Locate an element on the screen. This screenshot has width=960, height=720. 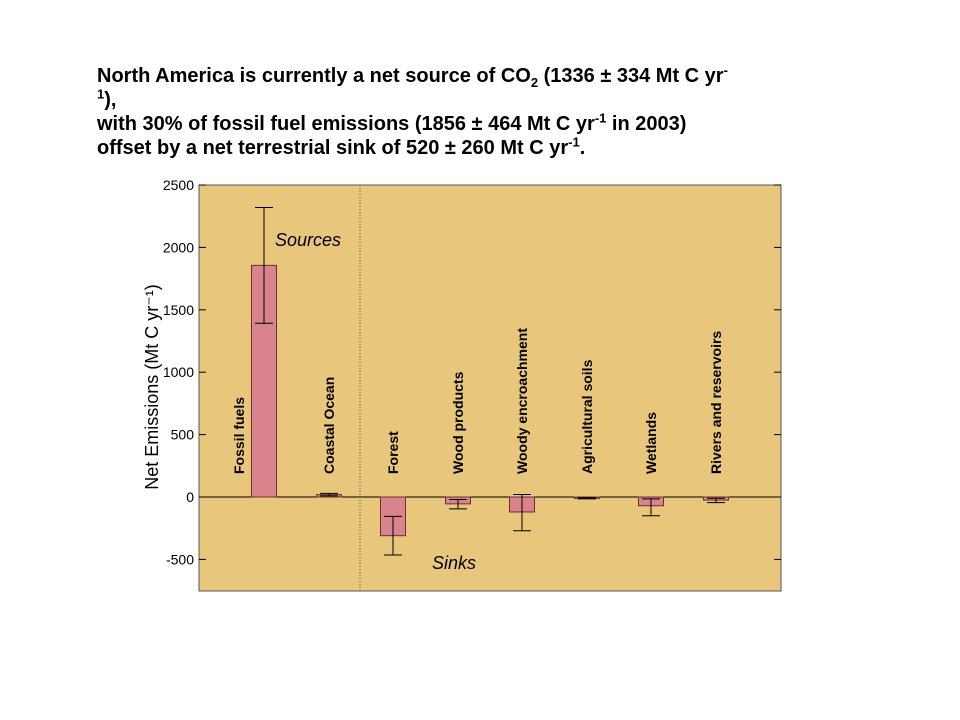
category-label: Wood products is located at coordinates (458, 422).